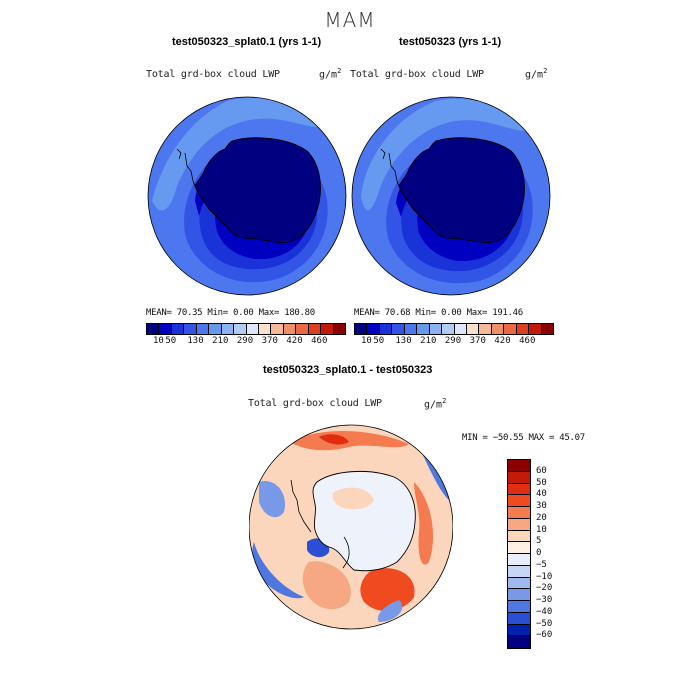 This screenshot has width=700, height=700. I want to click on panel2-variable: Total grd-box cloud LWP, so click(417, 74).